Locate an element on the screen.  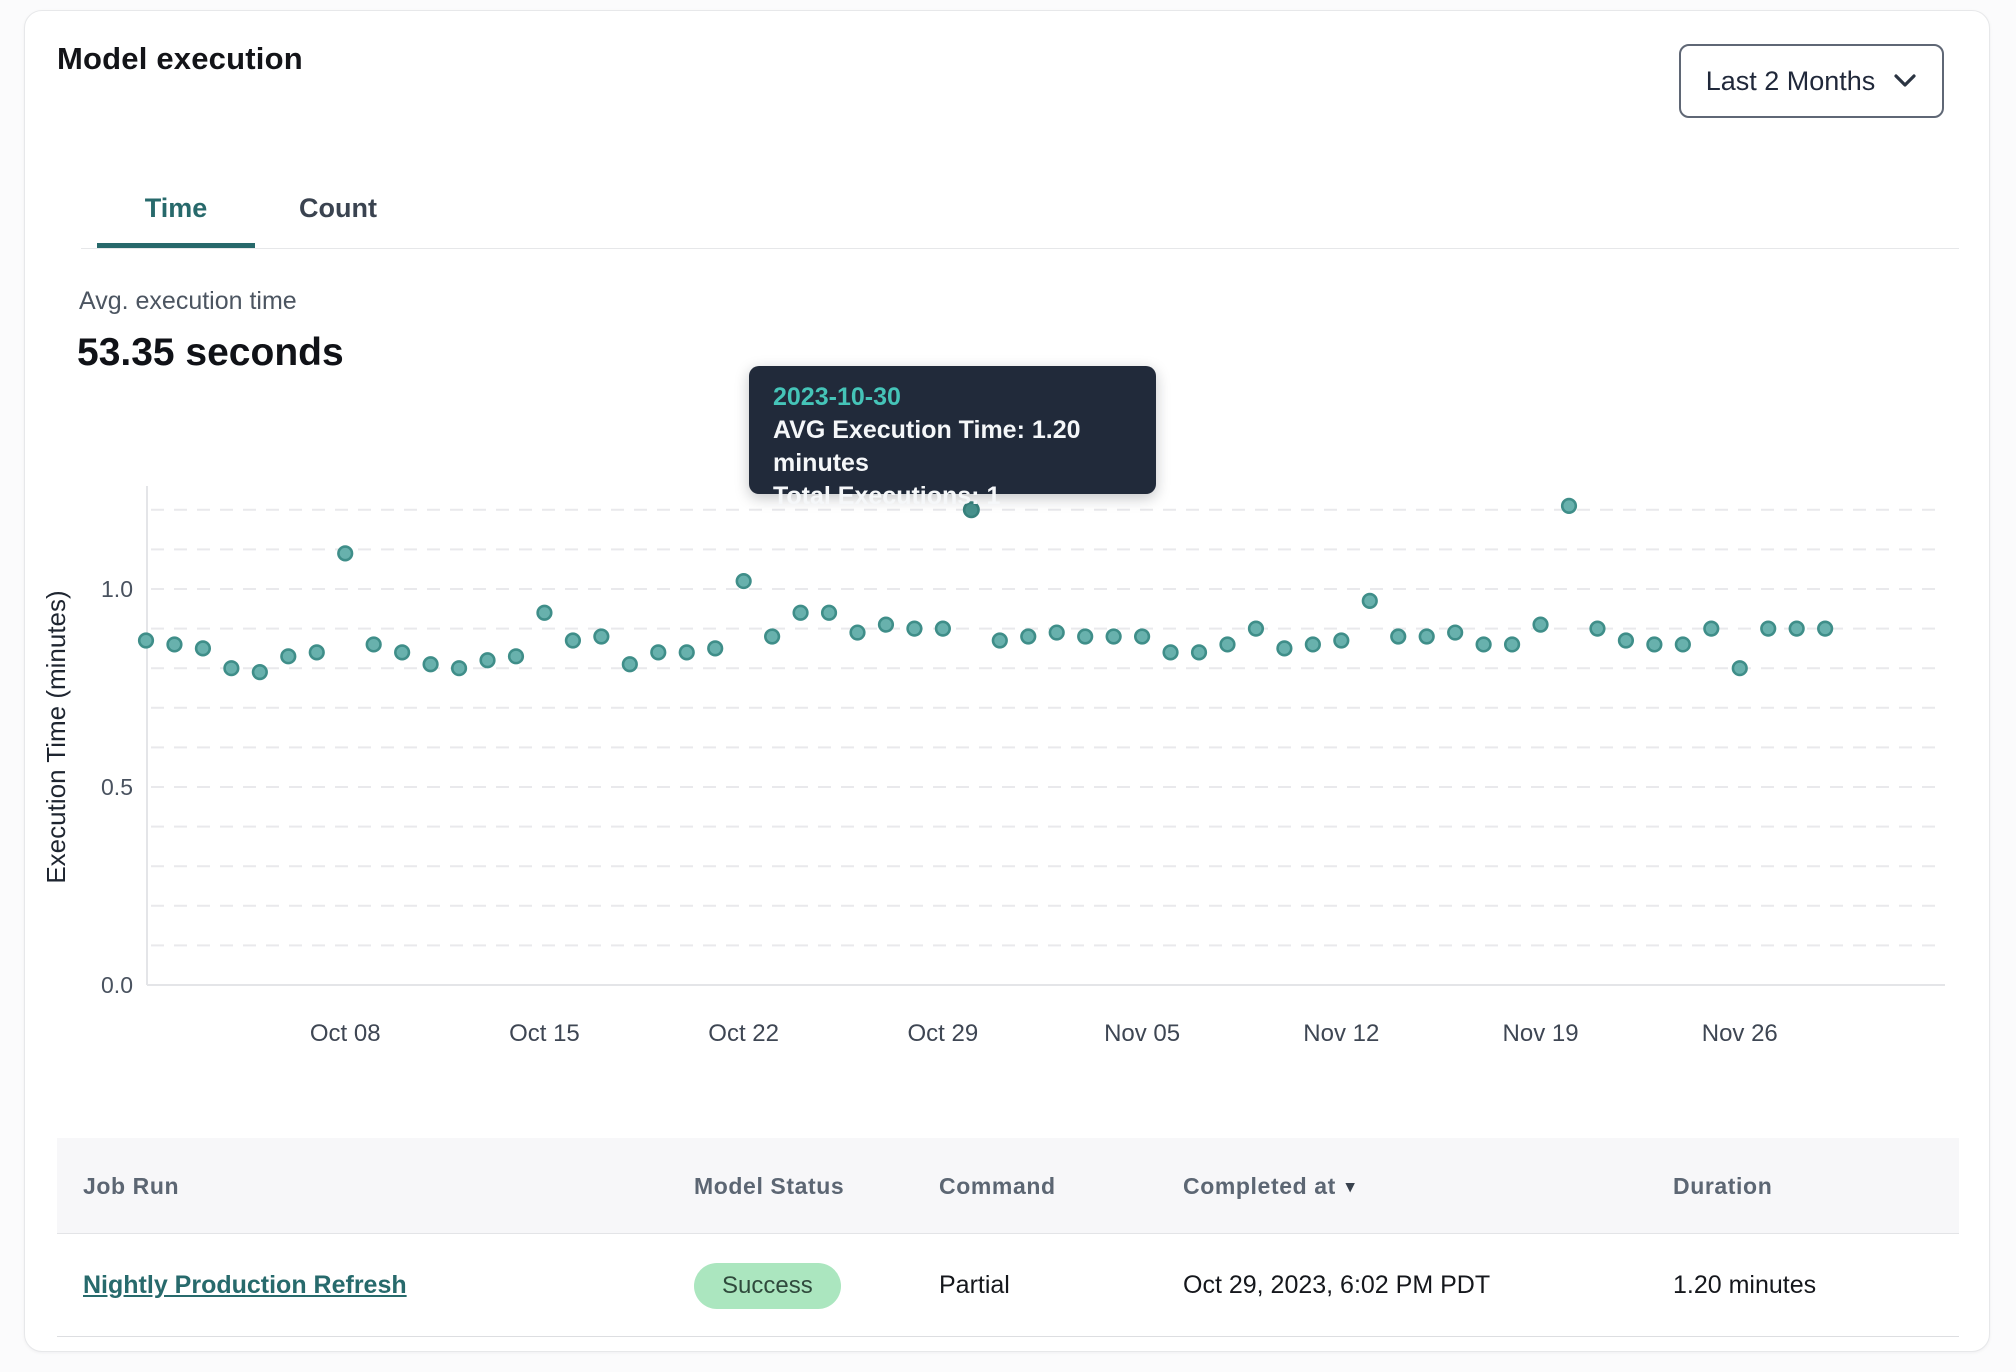
x-axis-tick: Oct 15 is located at coordinates (544, 1033).